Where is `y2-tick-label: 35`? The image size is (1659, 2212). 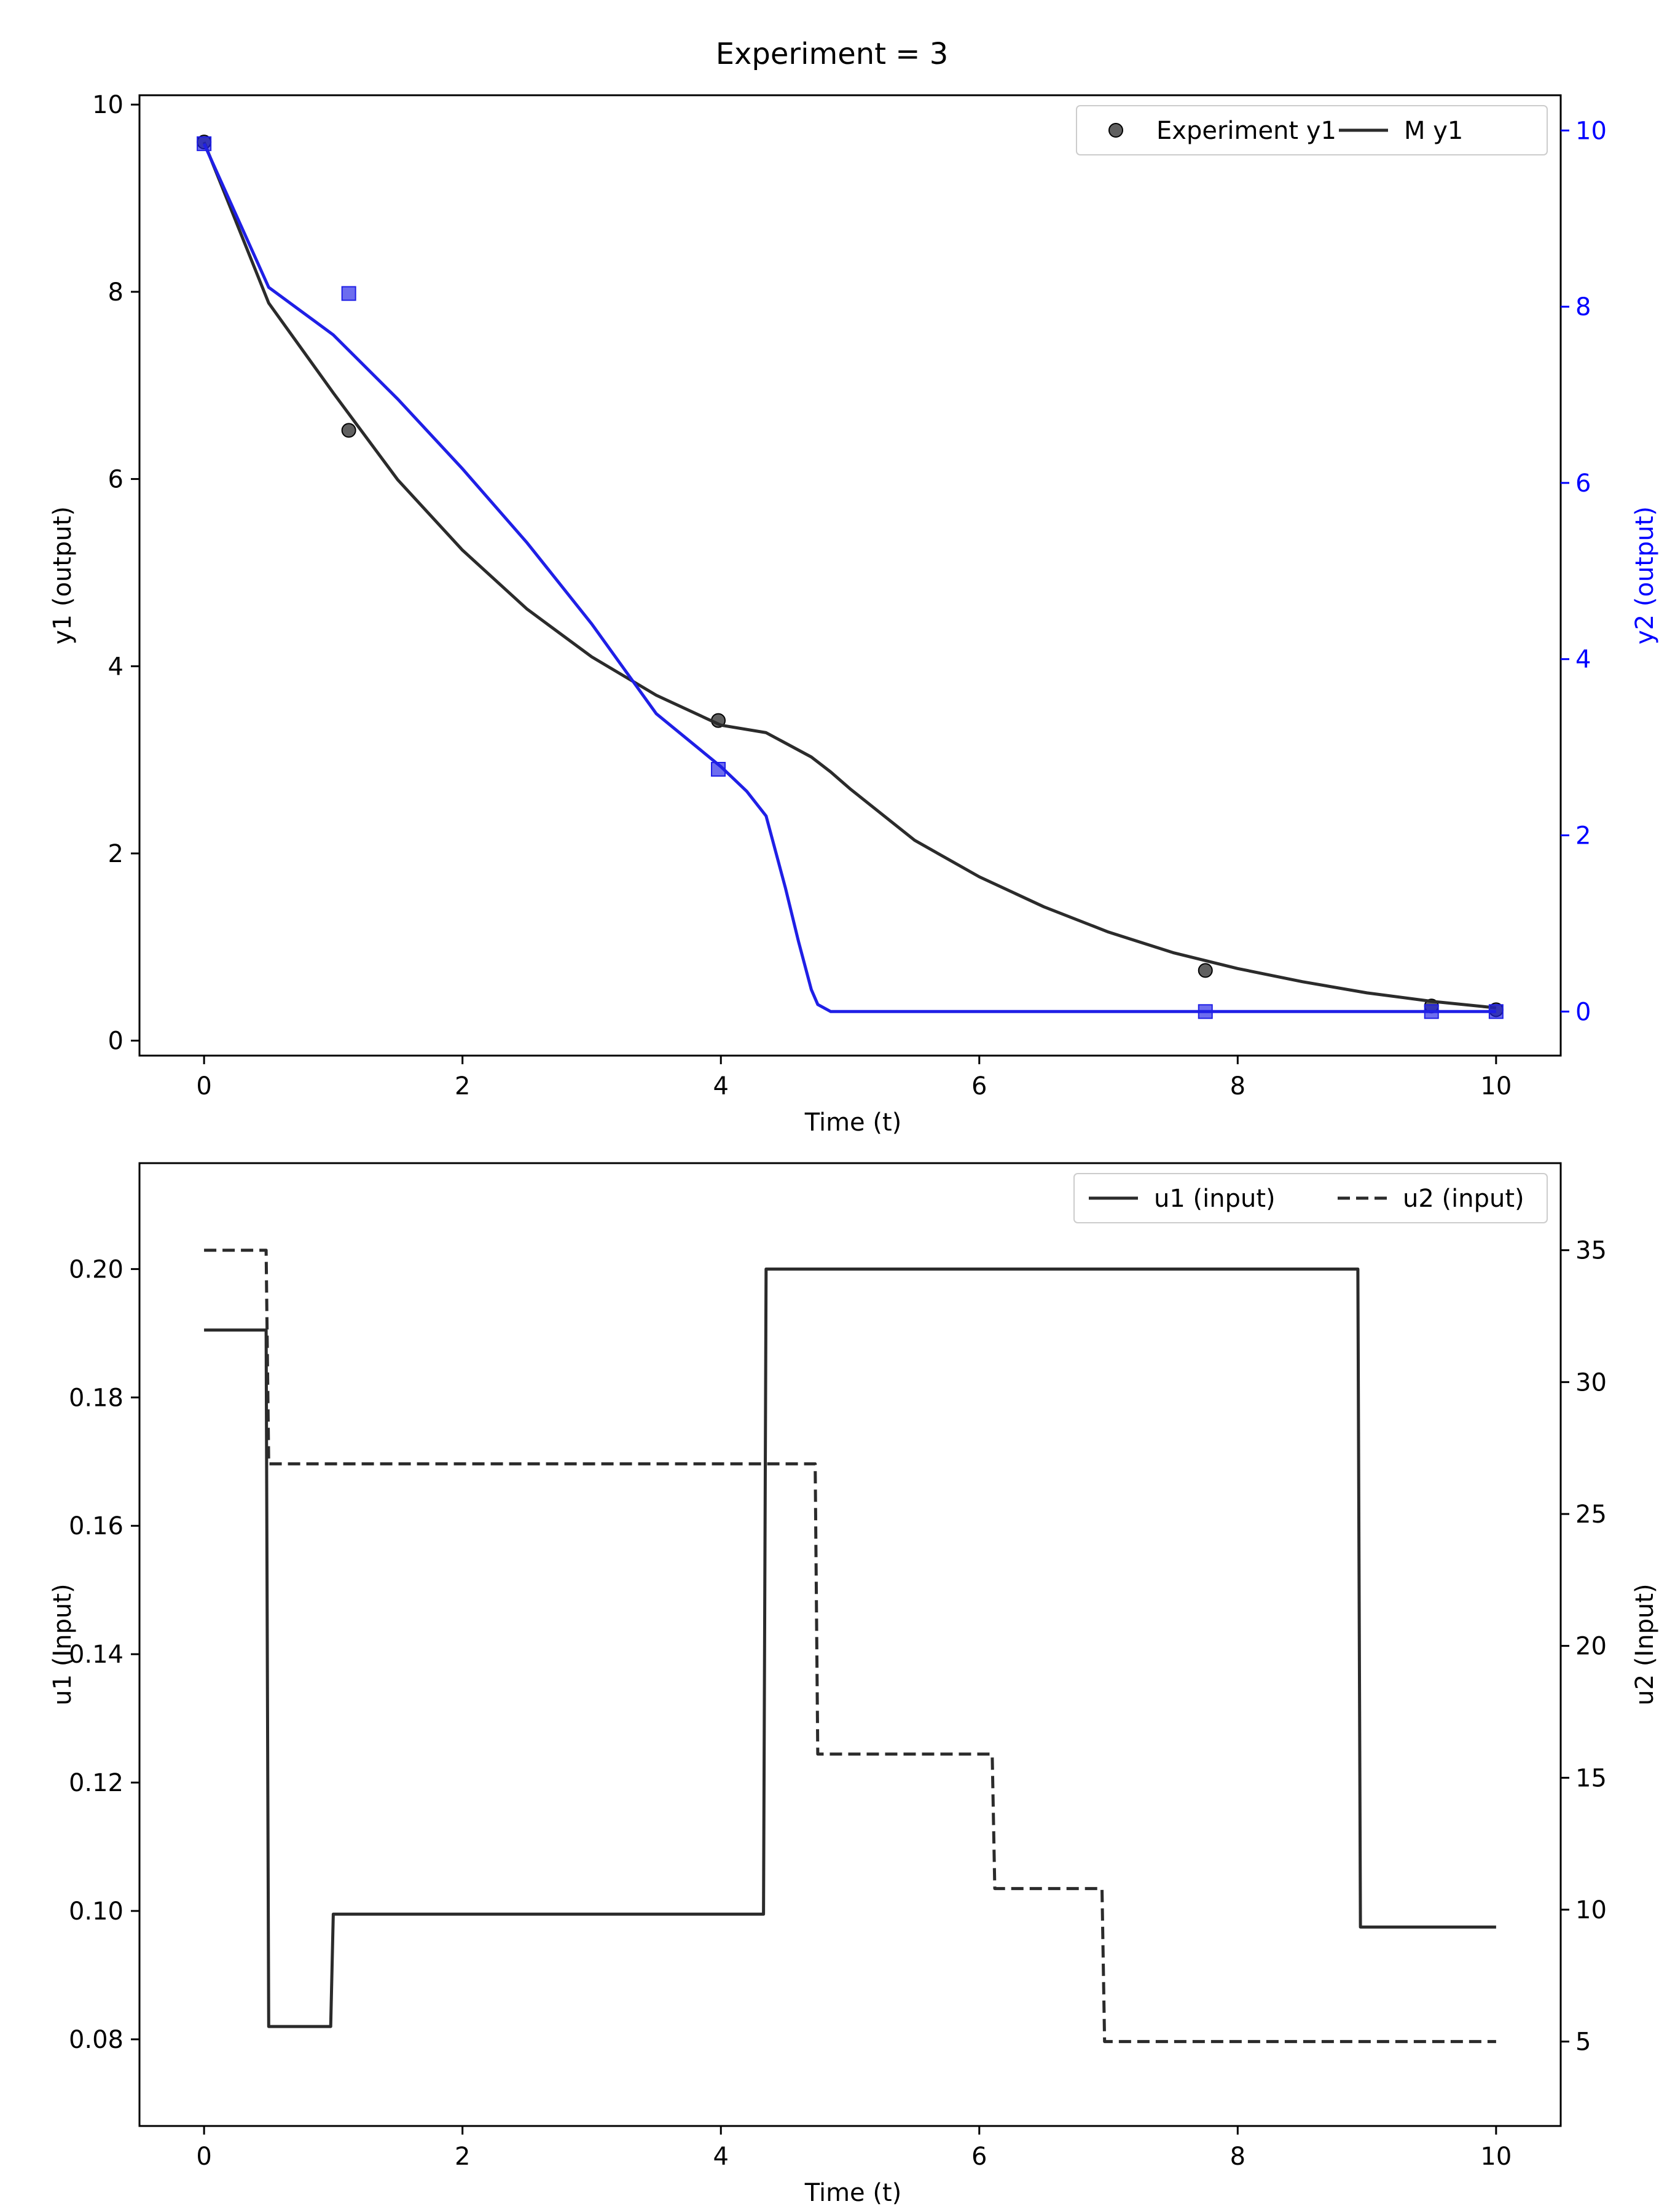 y2-tick-label: 35 is located at coordinates (1591, 1251).